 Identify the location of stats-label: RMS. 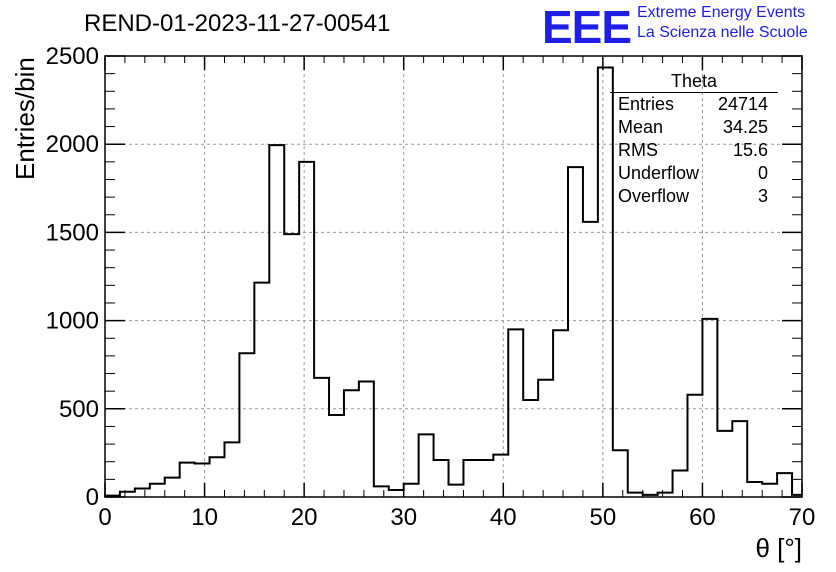
(638, 150).